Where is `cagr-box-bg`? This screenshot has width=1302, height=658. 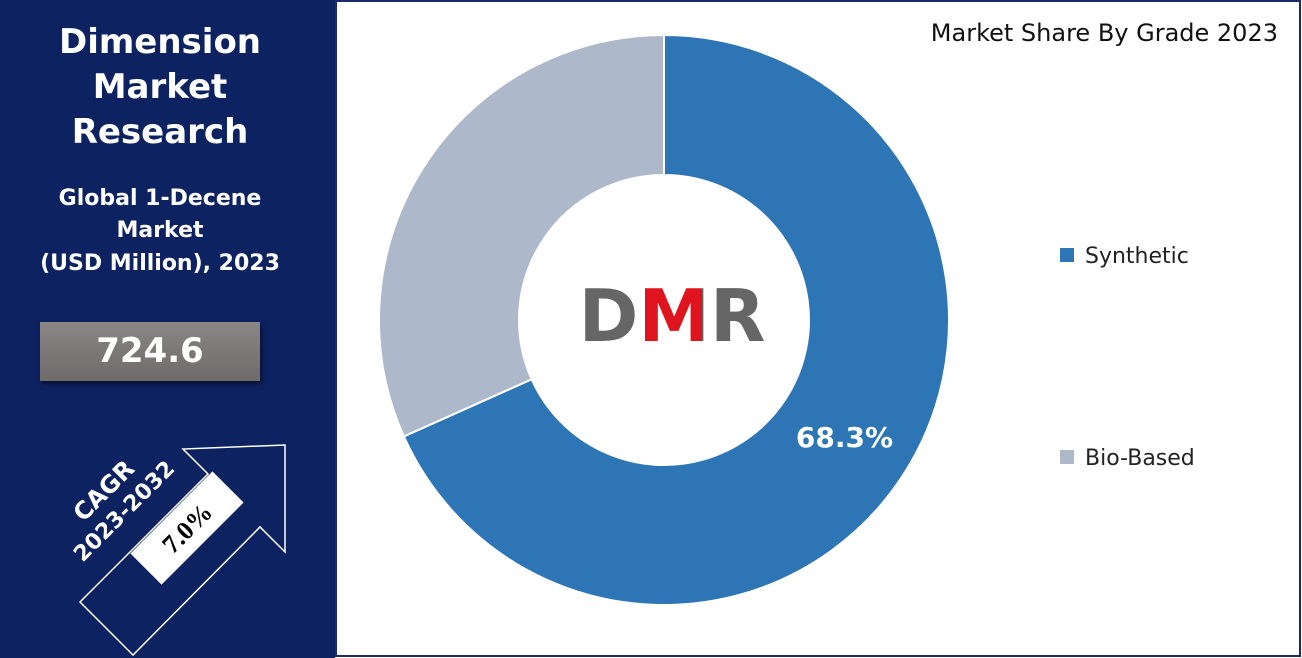 cagr-box-bg is located at coordinates (187, 528).